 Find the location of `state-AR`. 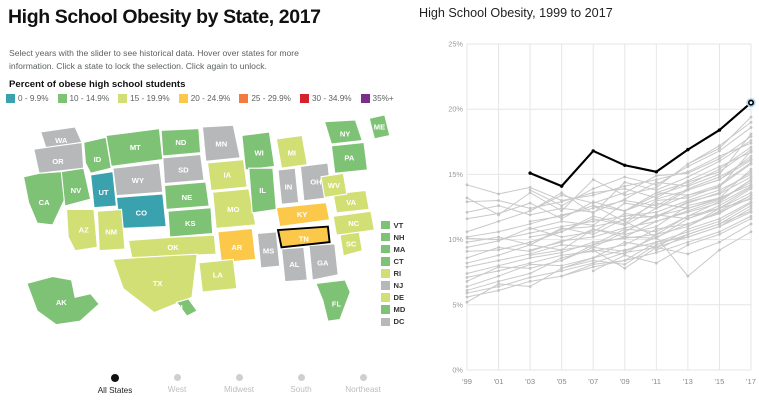

state-AR is located at coordinates (237, 245).